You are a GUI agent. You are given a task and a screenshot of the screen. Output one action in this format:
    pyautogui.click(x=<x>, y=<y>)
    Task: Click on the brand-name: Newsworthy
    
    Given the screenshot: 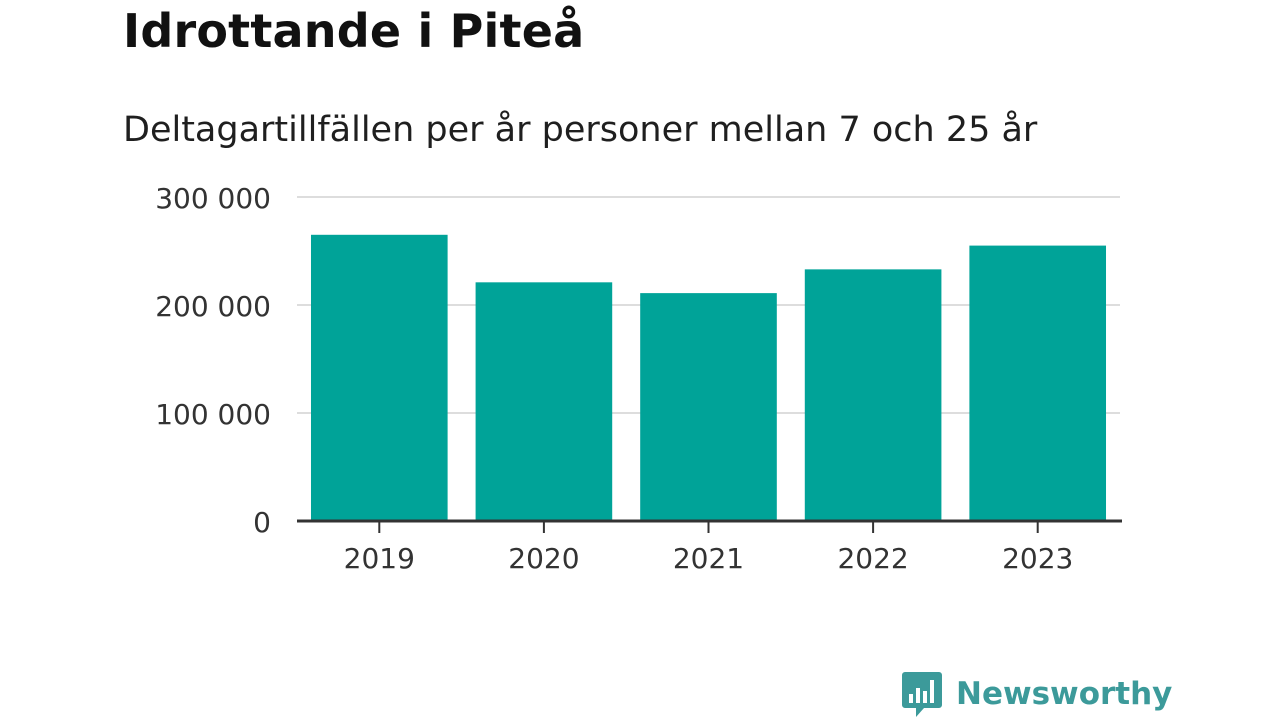 What is the action you would take?
    pyautogui.click(x=1064, y=694)
    